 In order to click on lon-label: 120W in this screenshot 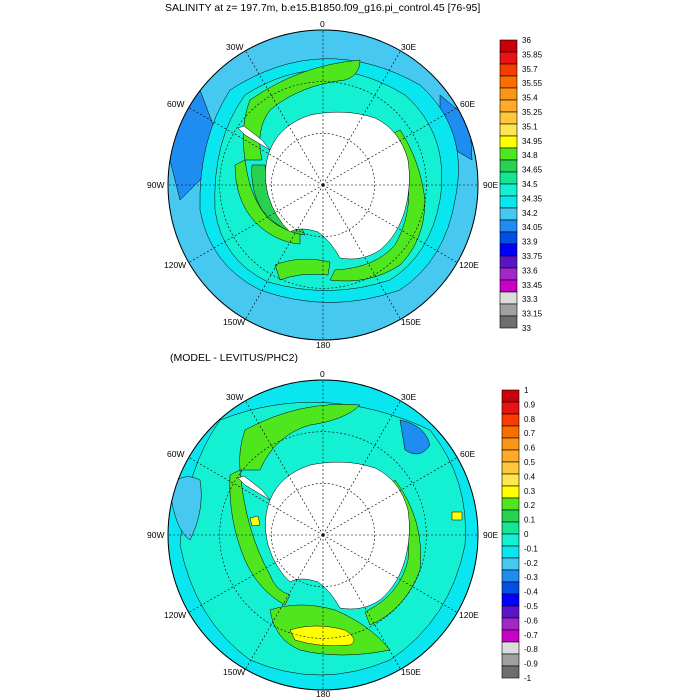, I will do `click(175, 265)`.